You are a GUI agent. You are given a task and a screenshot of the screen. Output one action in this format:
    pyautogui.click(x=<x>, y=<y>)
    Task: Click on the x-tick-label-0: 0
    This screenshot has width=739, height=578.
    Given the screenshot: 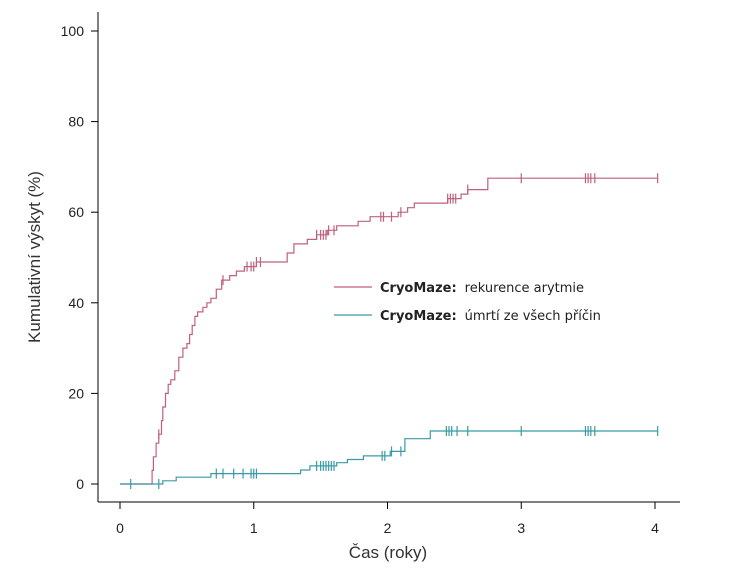 What is the action you would take?
    pyautogui.click(x=120, y=528)
    